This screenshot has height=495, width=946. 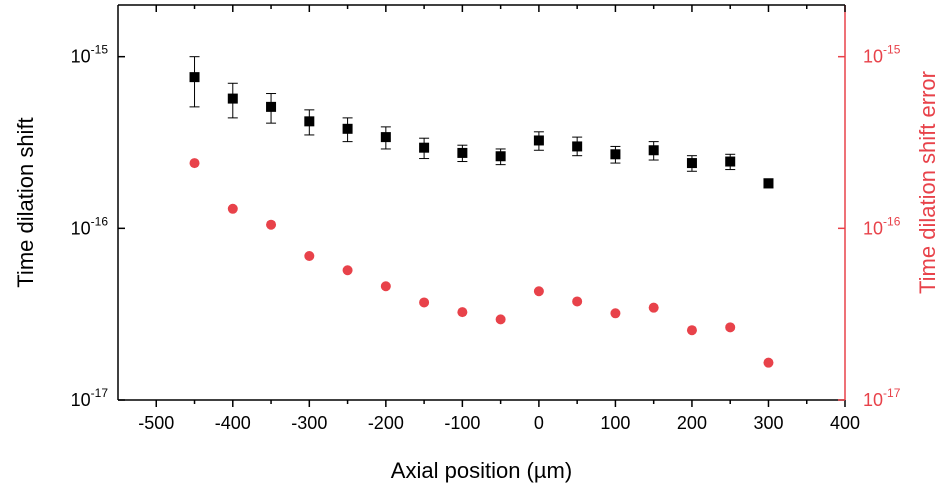 I want to click on x-tick-label: 400, so click(x=845, y=423).